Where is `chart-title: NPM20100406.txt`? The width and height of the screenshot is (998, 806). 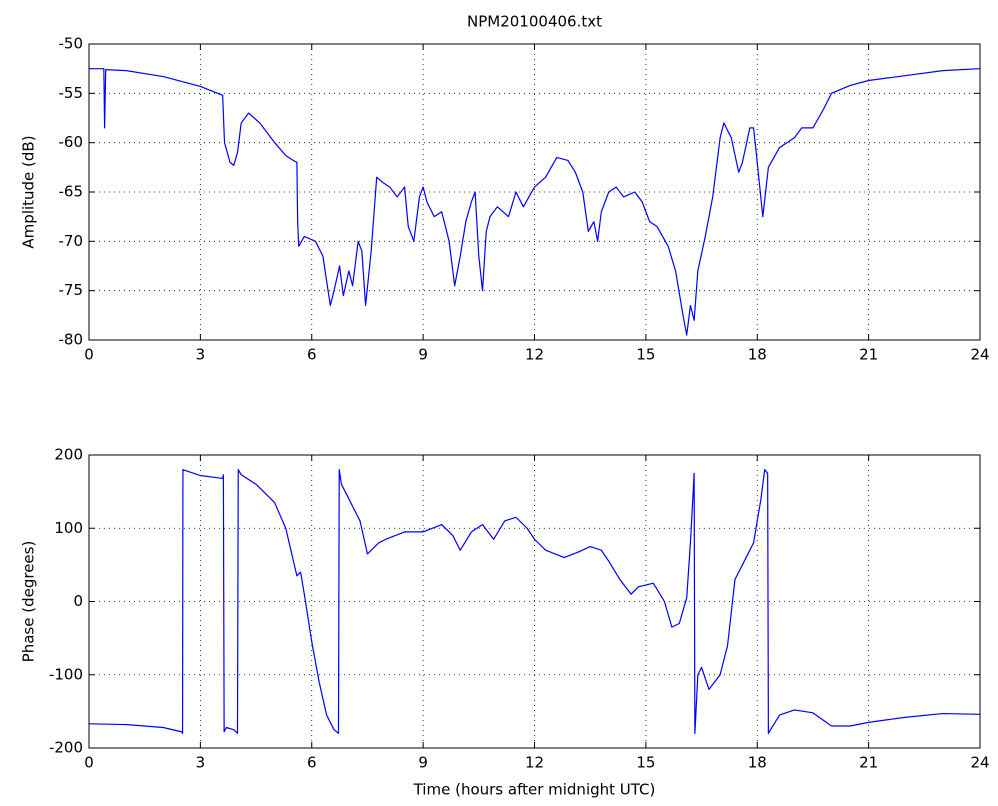 chart-title: NPM20100406.txt is located at coordinates (534, 22).